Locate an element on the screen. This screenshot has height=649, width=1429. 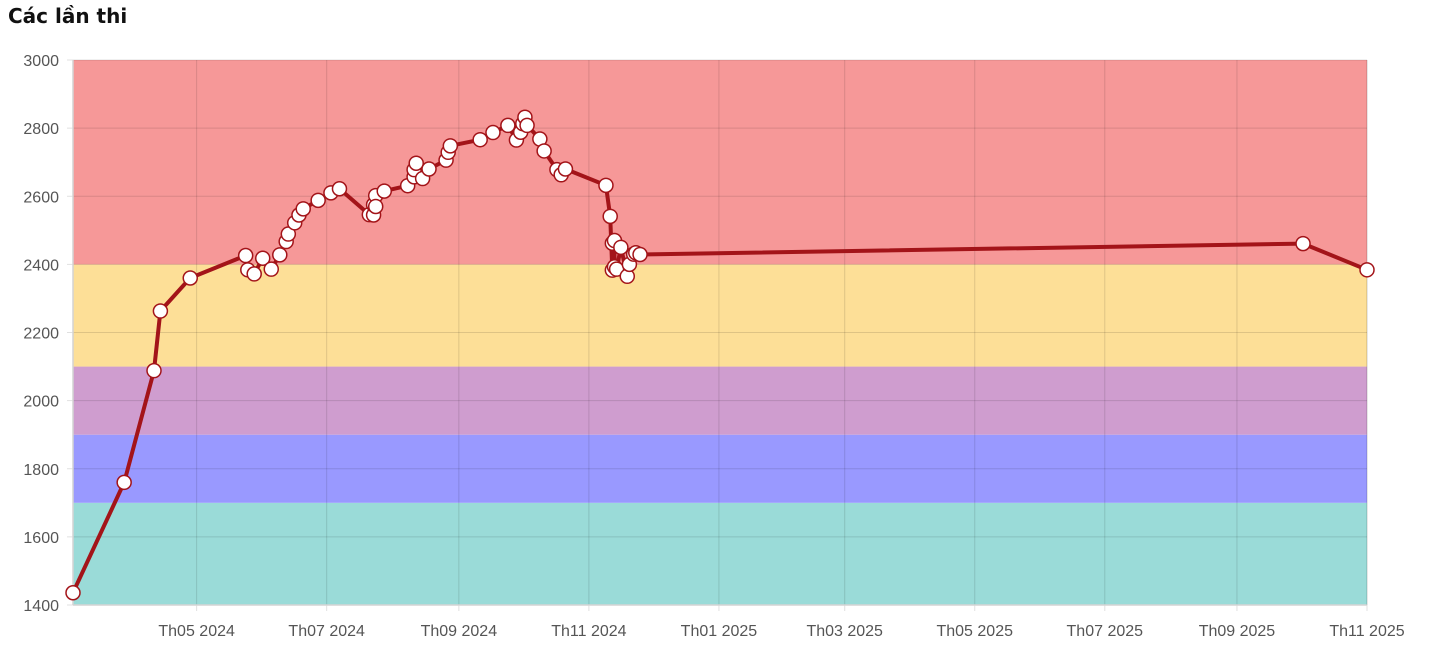
x-tick-label: Th01 2025 is located at coordinates (719, 631).